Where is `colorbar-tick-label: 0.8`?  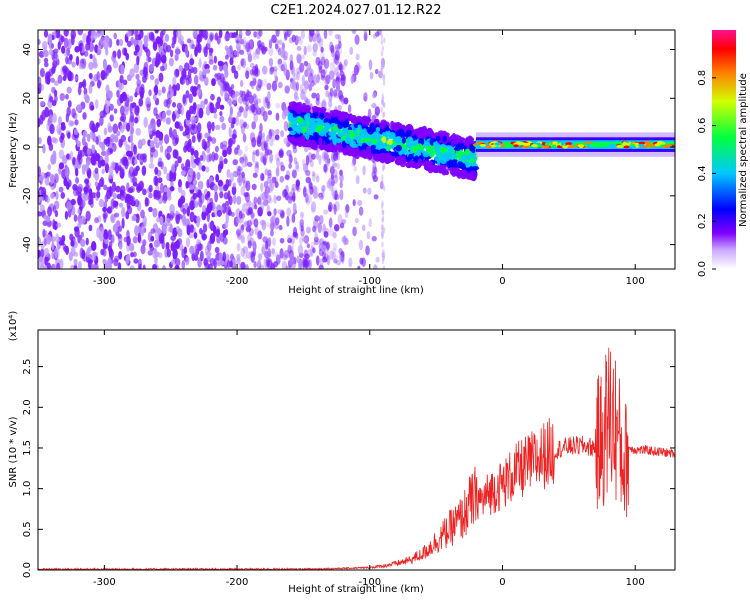
colorbar-tick-label: 0.8 is located at coordinates (702, 78).